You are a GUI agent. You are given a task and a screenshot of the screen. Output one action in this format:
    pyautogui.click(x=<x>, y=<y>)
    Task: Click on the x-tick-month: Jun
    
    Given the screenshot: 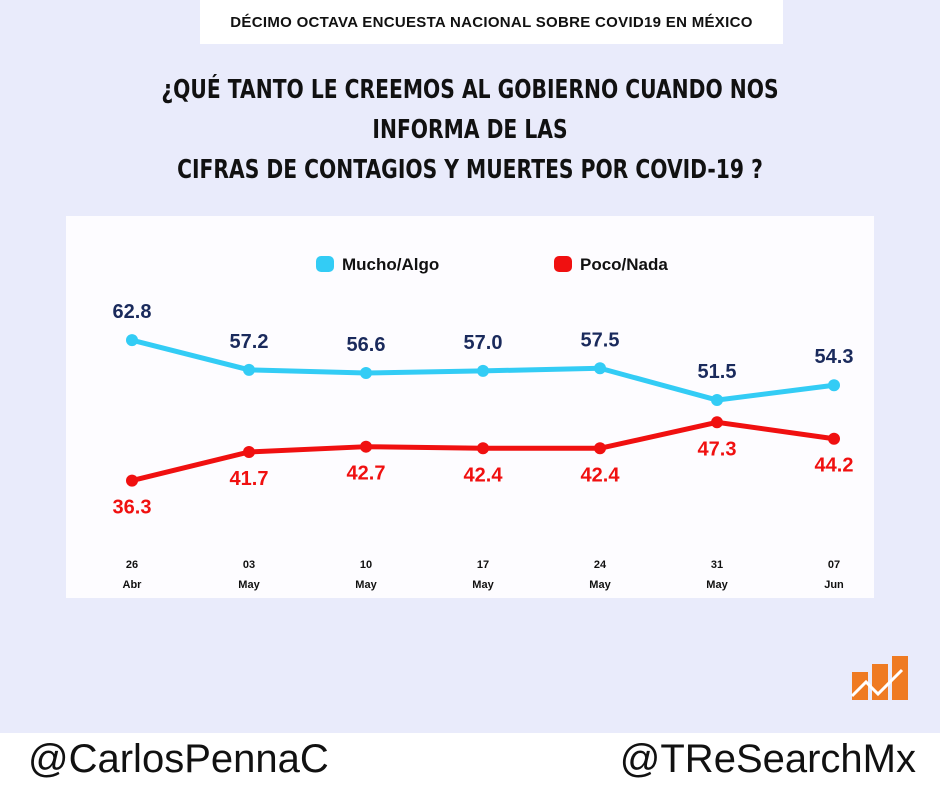 What is the action you would take?
    pyautogui.click(x=834, y=585)
    